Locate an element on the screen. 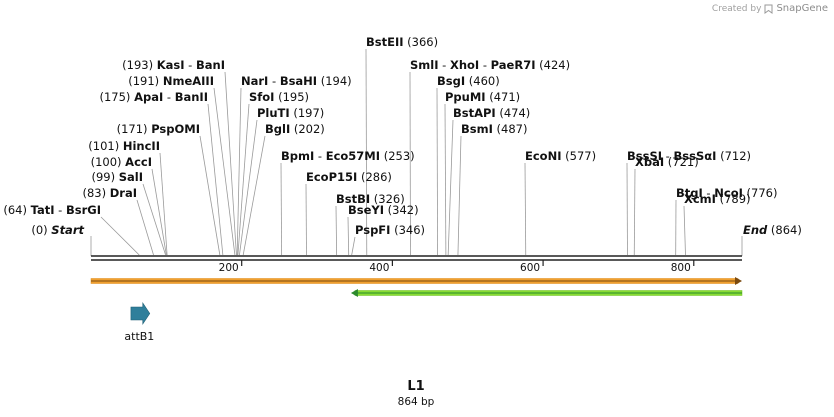  enzyme-label: BstAPI (474) is located at coordinates (491, 113).